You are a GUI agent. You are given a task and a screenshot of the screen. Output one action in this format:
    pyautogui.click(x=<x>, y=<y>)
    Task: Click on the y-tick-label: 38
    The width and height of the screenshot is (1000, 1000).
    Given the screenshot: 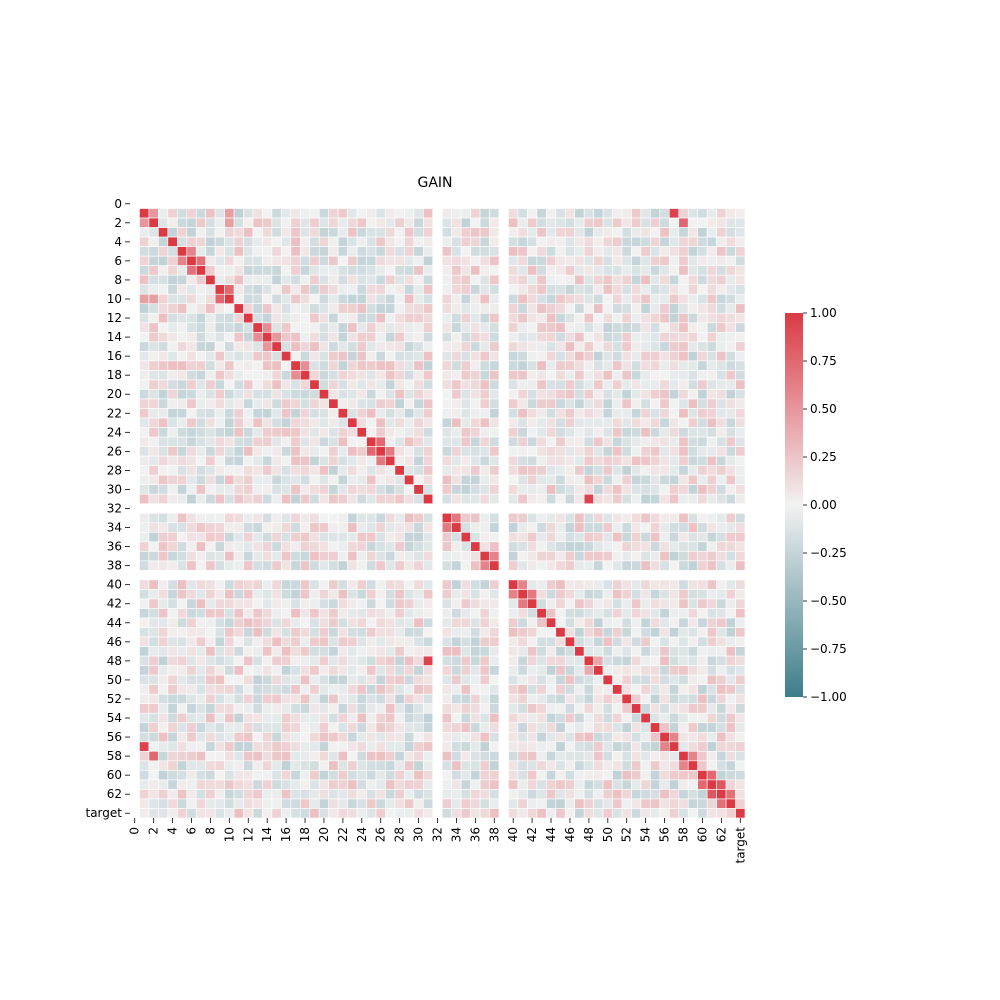 What is the action you would take?
    pyautogui.click(x=114, y=566)
    